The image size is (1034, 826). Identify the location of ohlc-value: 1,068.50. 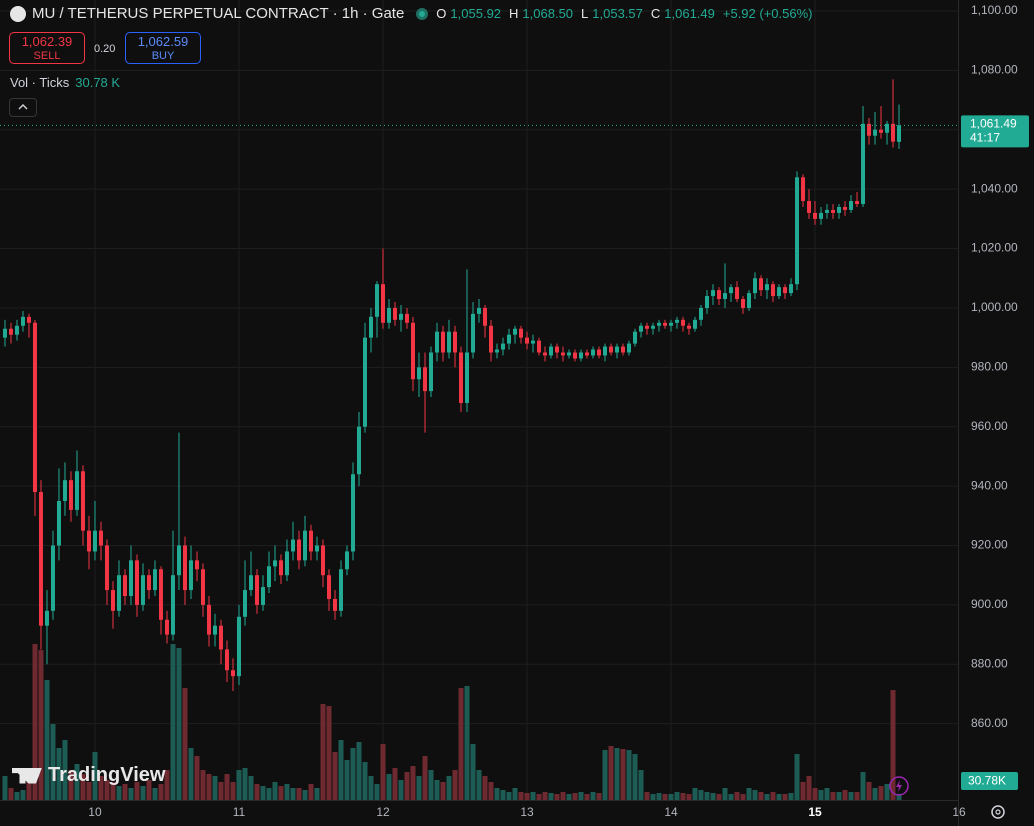
(548, 13).